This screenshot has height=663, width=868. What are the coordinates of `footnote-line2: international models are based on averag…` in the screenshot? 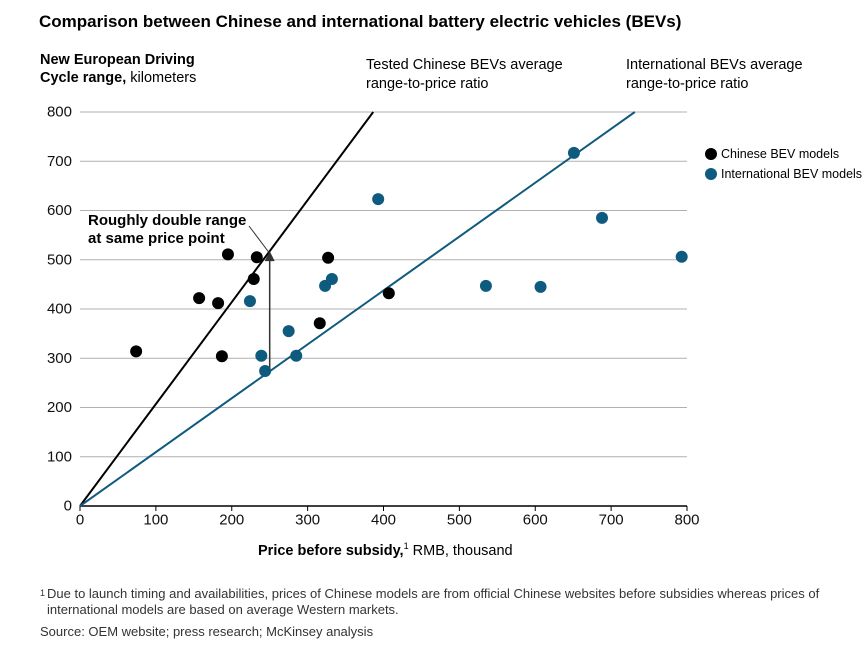 It's located at (223, 609).